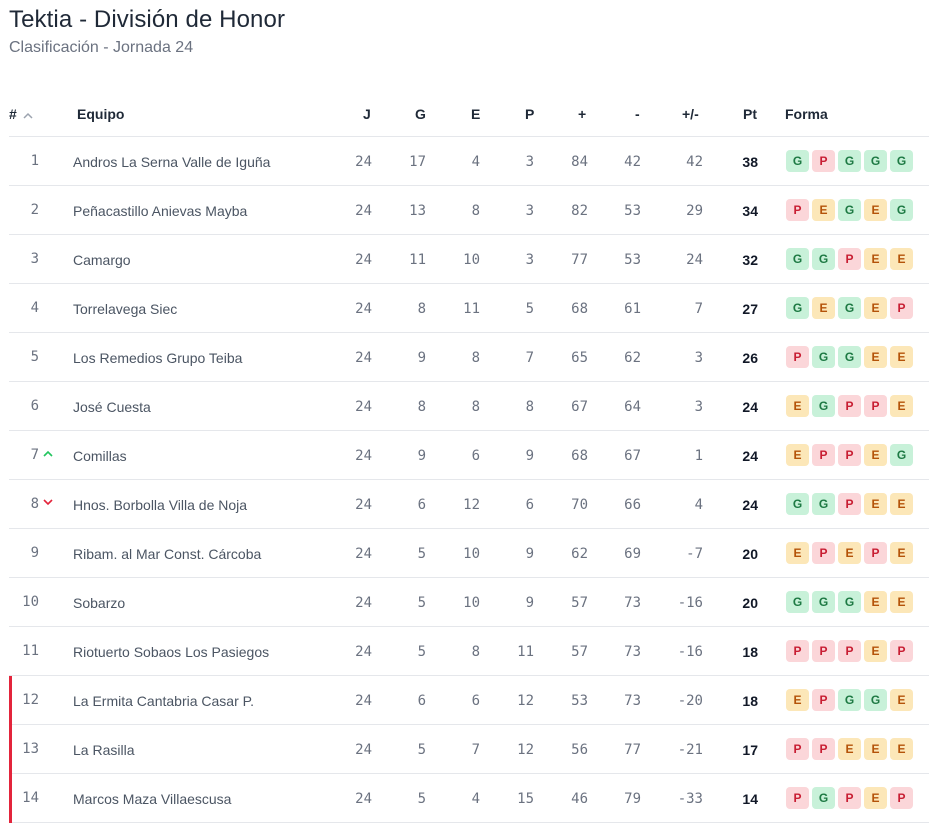  What do you see at coordinates (530, 114) in the screenshot?
I see `col-header-p: P` at bounding box center [530, 114].